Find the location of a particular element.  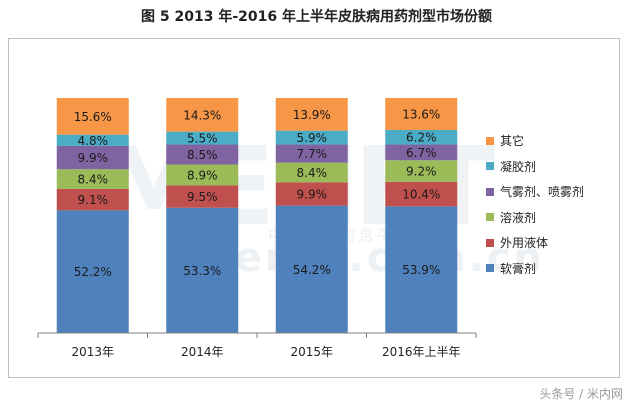

data-label: 6.7% is located at coordinates (421, 153).